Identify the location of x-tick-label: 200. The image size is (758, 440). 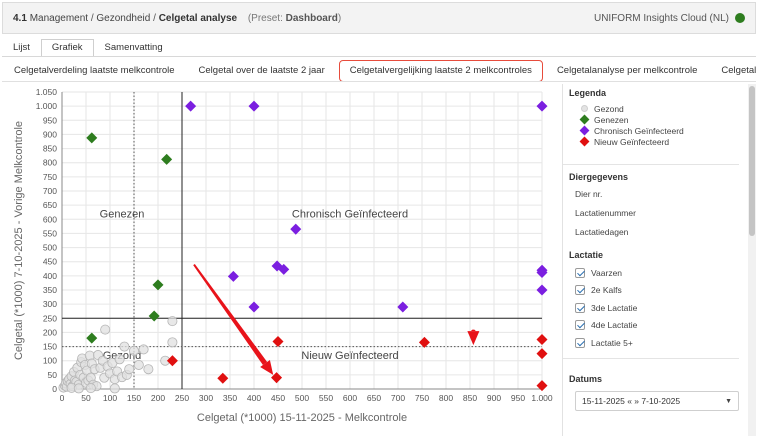
(158, 398).